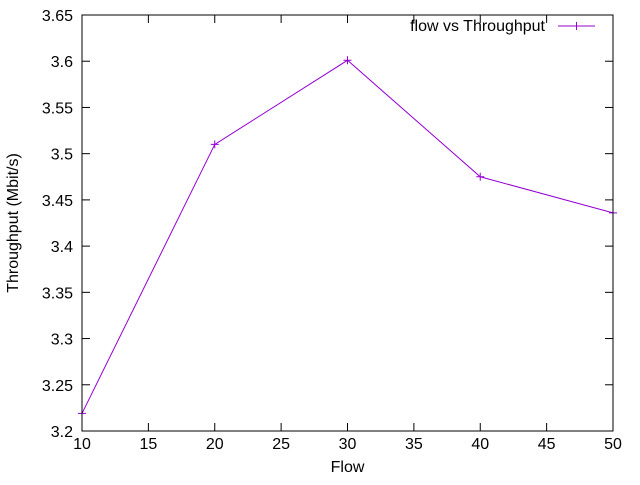  Describe the element at coordinates (613, 444) in the screenshot. I see `x-tick-label: 50` at that location.